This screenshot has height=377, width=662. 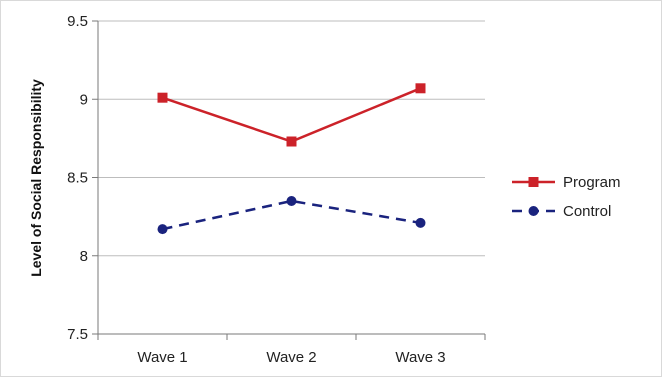 What do you see at coordinates (592, 182) in the screenshot?
I see `legend-label-program: Program` at bounding box center [592, 182].